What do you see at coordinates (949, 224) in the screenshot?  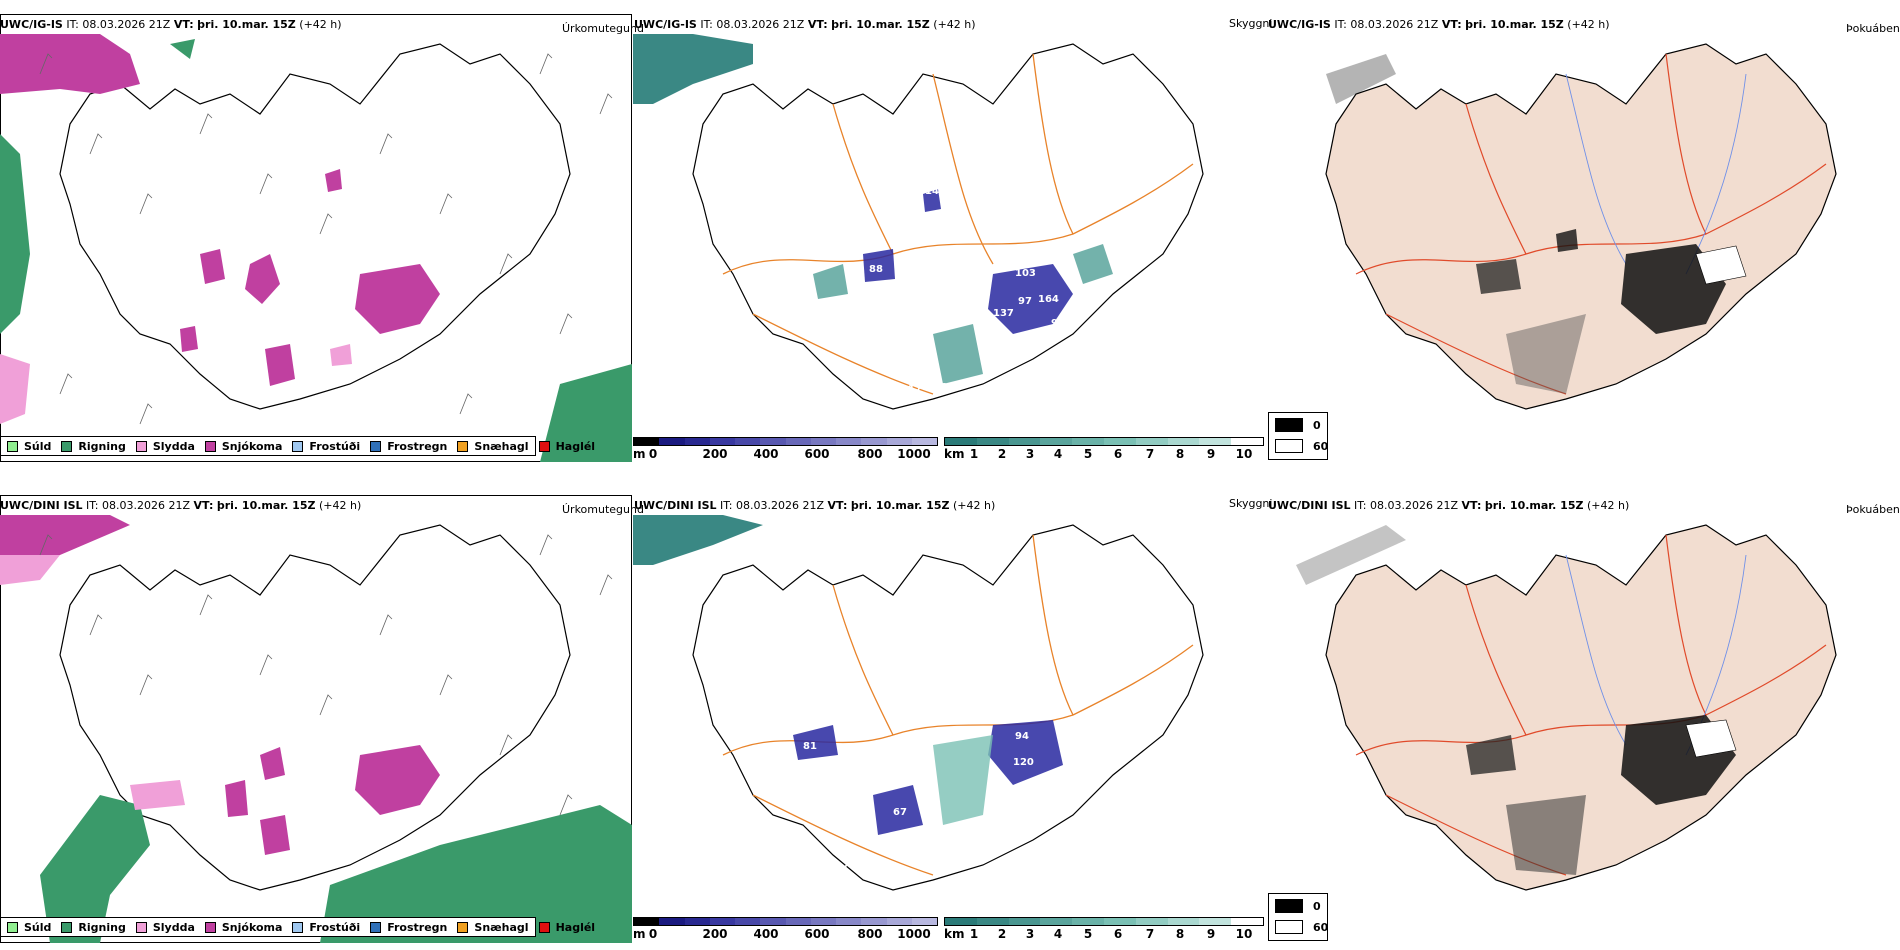 I see `visibility-panel-row1: 84 103 97 164 99 88 111 112 117 143 137` at bounding box center [949, 224].